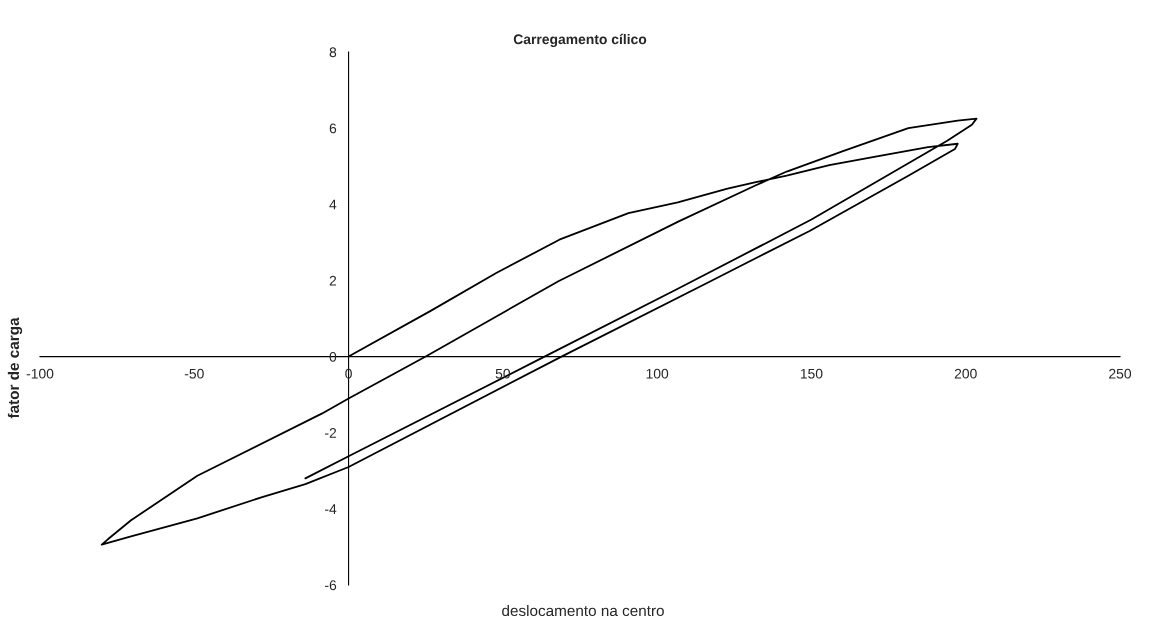 The height and width of the screenshot is (633, 1174). I want to click on y-tick-label: -6, so click(331, 585).